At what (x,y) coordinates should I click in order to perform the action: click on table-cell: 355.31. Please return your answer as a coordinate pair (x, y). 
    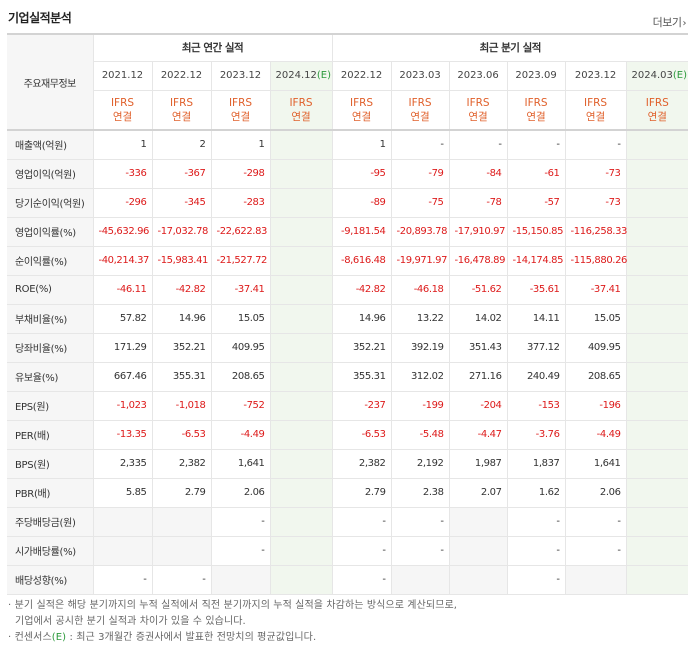
    Looking at the image, I should click on (182, 377).